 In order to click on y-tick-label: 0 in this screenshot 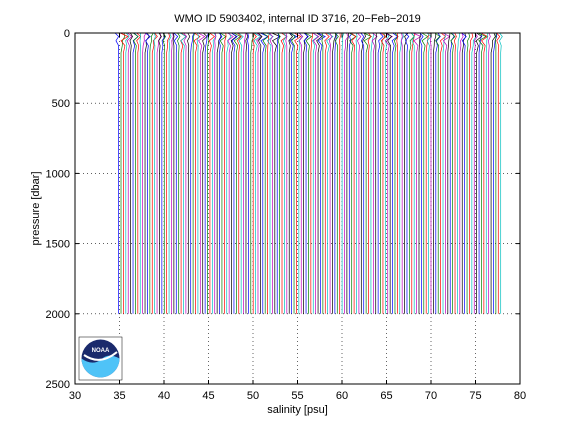, I will do `click(67, 34)`.